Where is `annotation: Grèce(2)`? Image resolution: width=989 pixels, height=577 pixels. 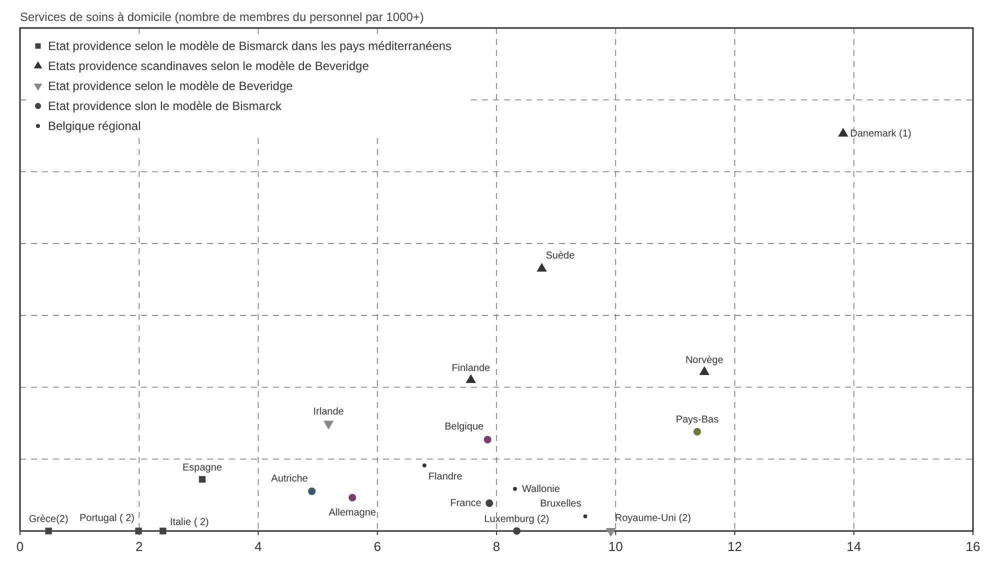 annotation: Grèce(2) is located at coordinates (48, 519).